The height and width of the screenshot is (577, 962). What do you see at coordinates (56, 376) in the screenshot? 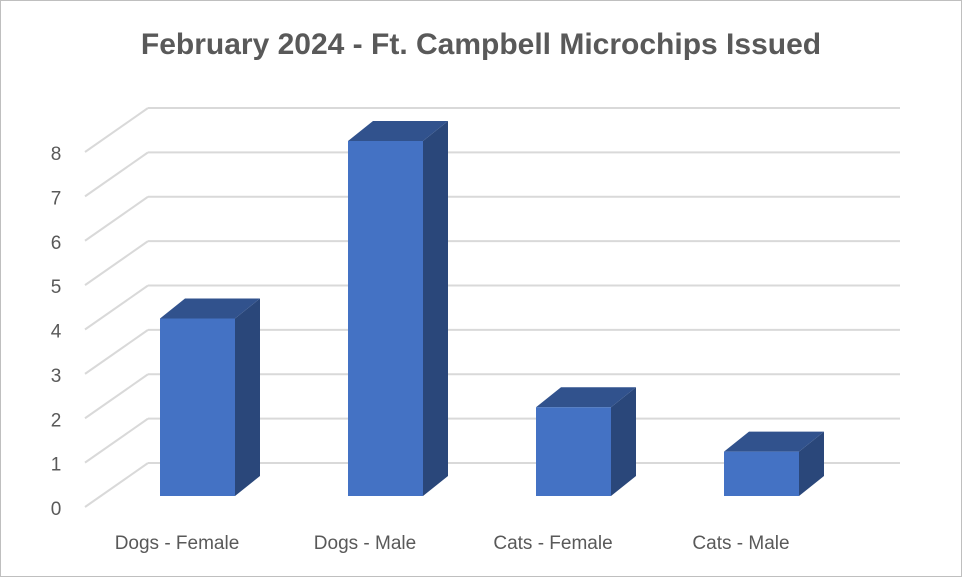
I see `y-tick-label: 3` at bounding box center [56, 376].